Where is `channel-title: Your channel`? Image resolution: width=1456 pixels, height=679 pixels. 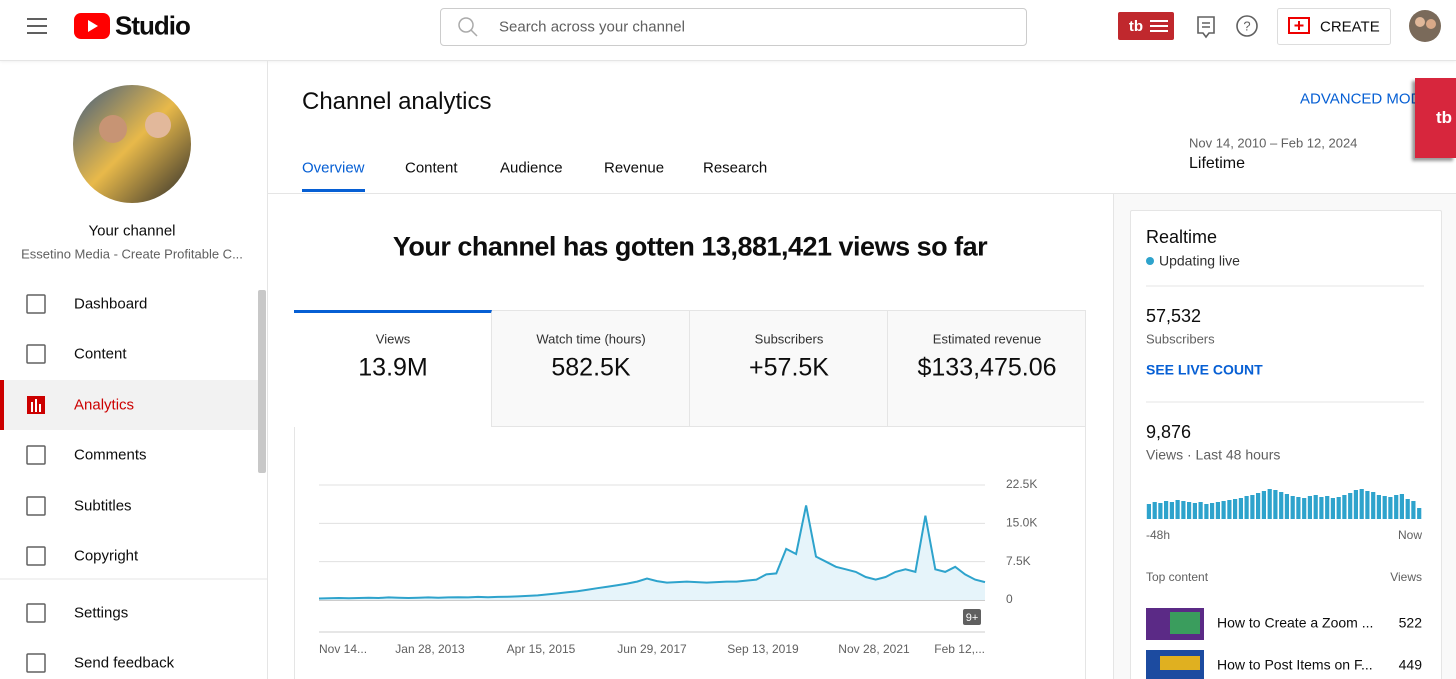
channel-title: Your channel is located at coordinates (132, 231).